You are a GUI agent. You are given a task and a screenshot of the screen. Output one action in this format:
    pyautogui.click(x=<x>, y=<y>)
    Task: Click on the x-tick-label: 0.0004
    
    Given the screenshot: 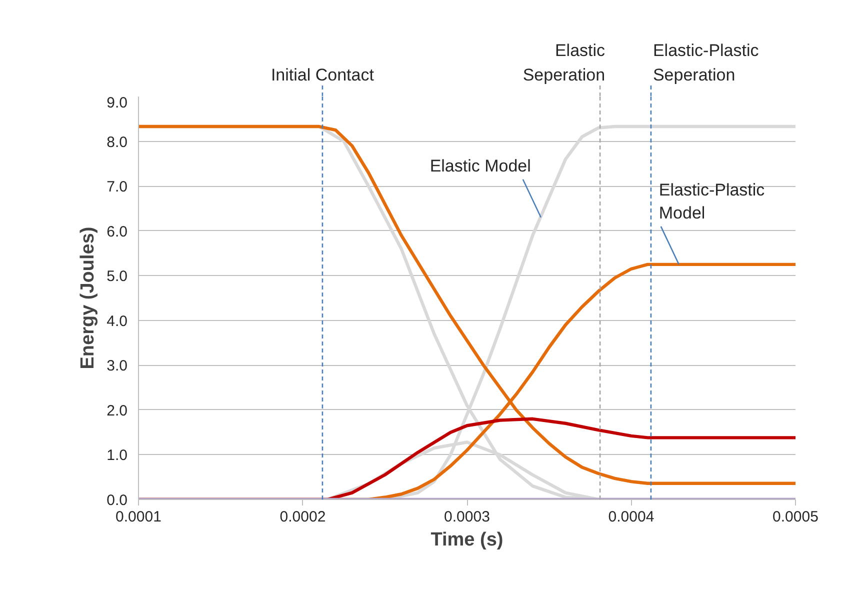 What is the action you would take?
    pyautogui.click(x=631, y=517)
    